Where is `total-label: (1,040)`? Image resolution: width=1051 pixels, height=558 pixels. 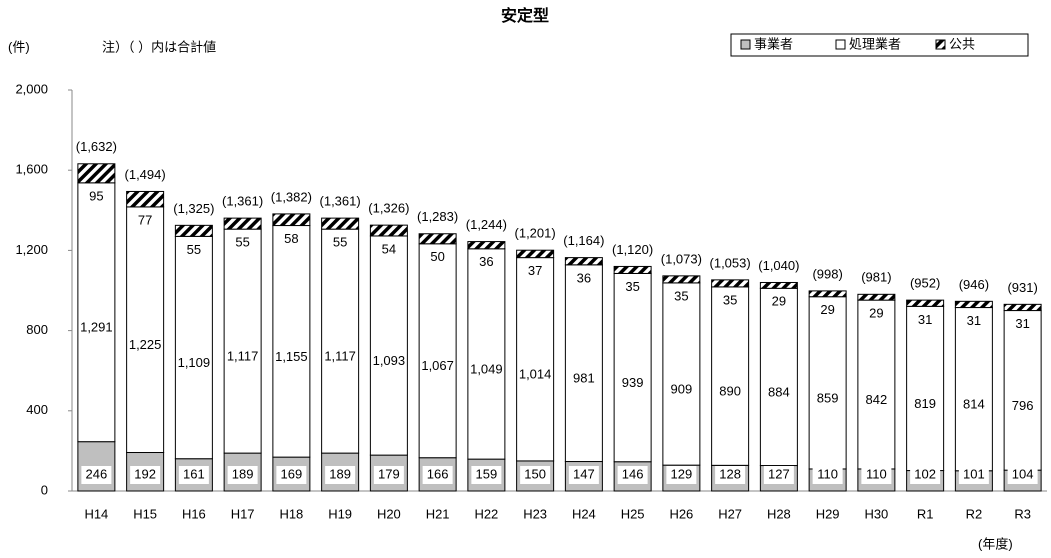 total-label: (1,040) is located at coordinates (778, 265).